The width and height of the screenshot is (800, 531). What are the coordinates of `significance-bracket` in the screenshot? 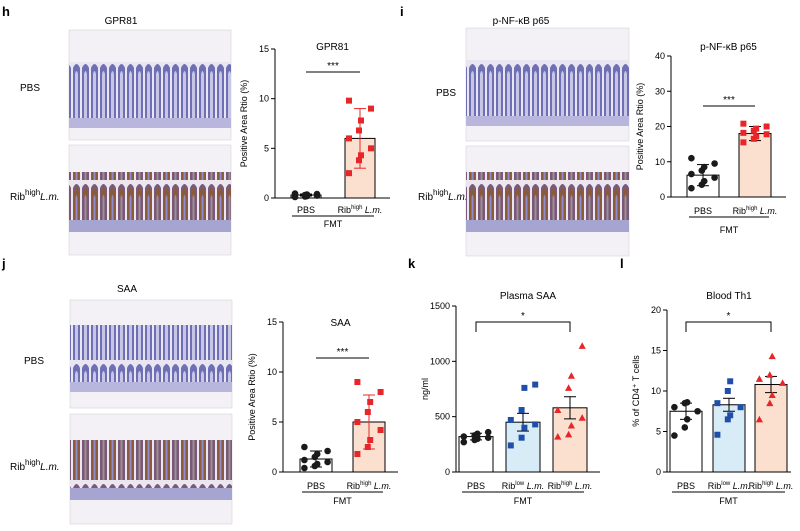 It's located at (523, 326).